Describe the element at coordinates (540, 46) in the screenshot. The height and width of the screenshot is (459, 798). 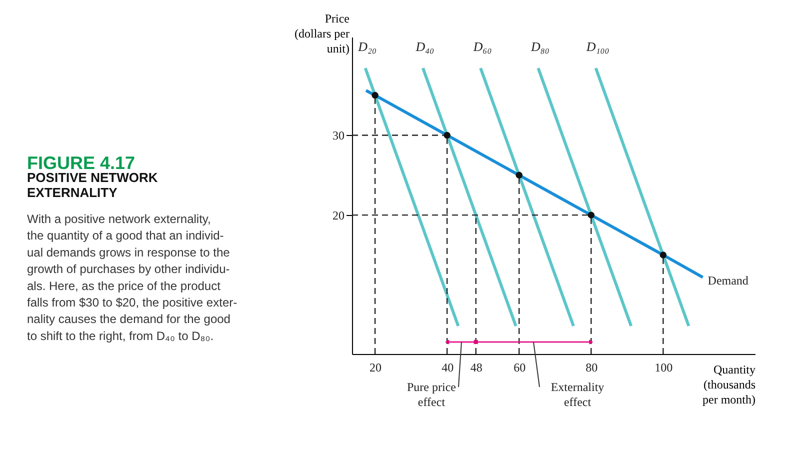
I see `series-label: D₈₀` at that location.